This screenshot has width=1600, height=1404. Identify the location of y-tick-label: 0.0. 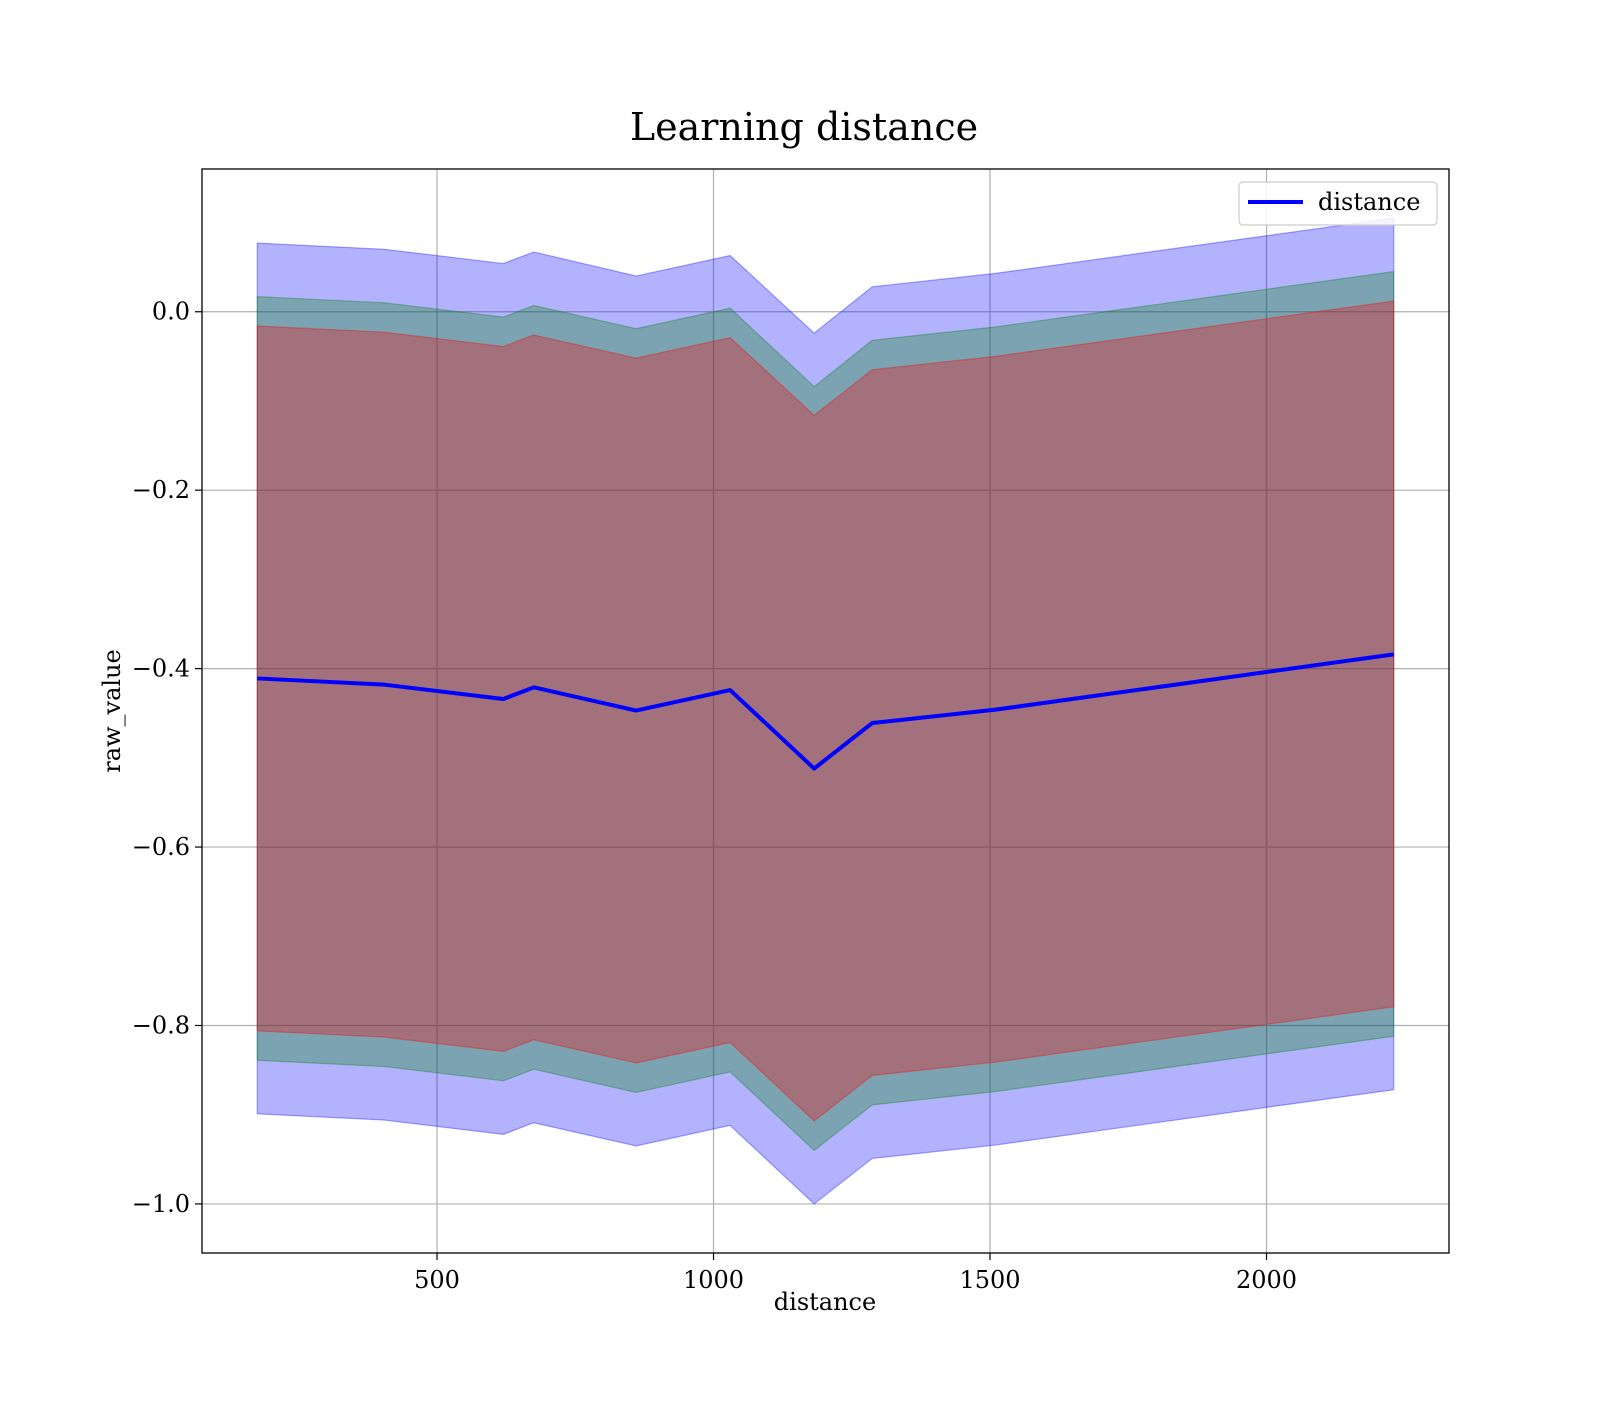
(171, 312).